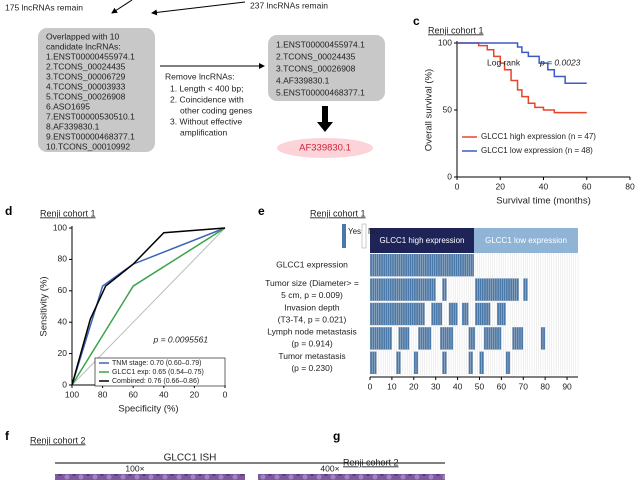 The image size is (640, 480). I want to click on legend-label: No, so click(373, 231).